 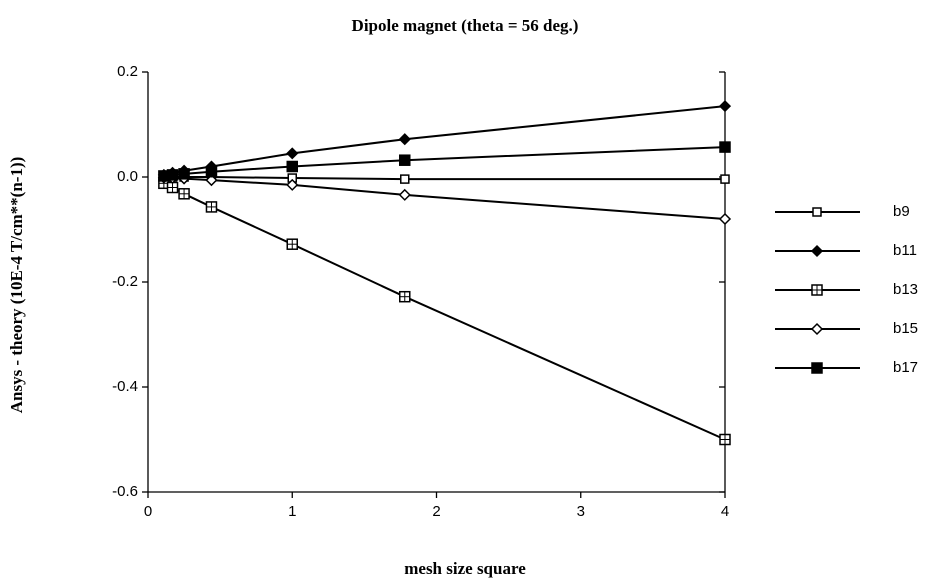 What do you see at coordinates (905, 328) in the screenshot?
I see `legend-label: b15` at bounding box center [905, 328].